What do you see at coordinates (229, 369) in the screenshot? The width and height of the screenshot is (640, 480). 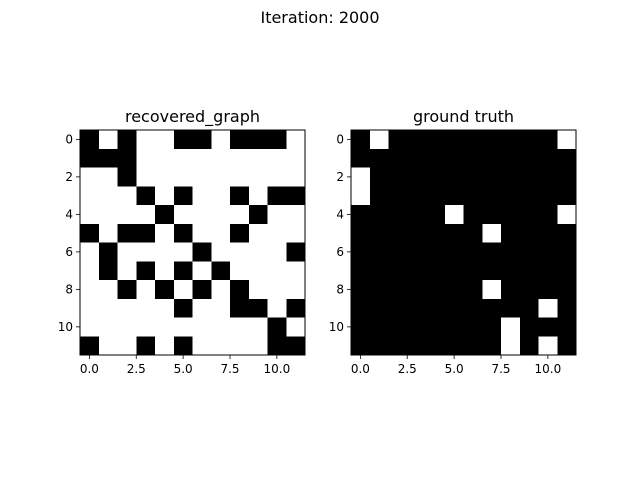 I see `x-tick-label: 7.5` at bounding box center [229, 369].